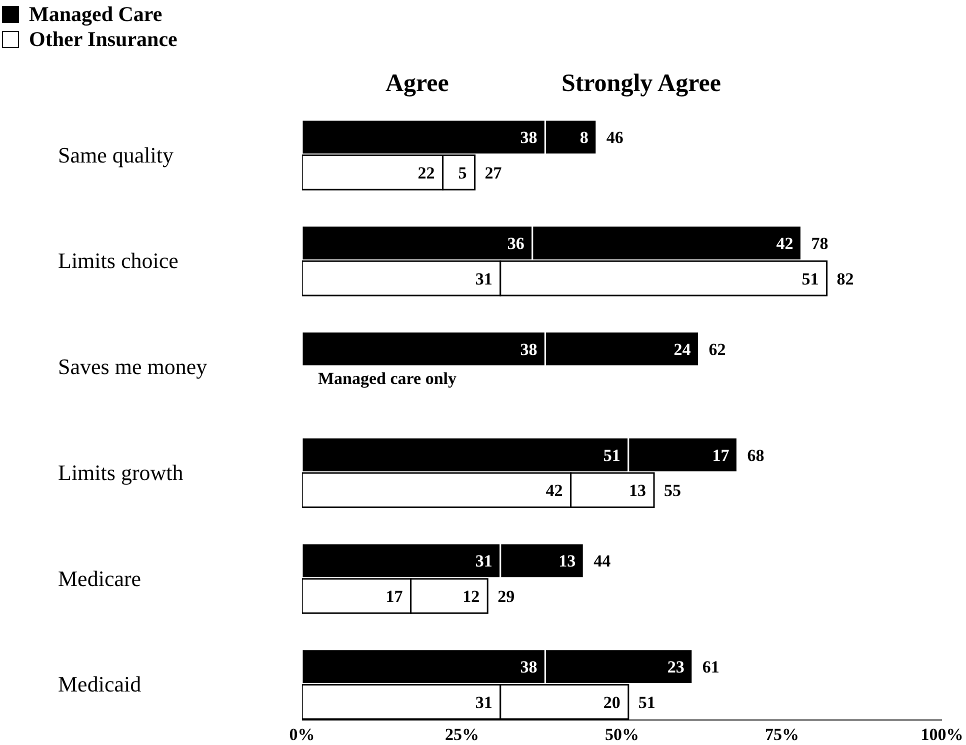 The image size is (966, 745). Describe the element at coordinates (506, 596) in the screenshot. I see `total-label: 29` at that location.